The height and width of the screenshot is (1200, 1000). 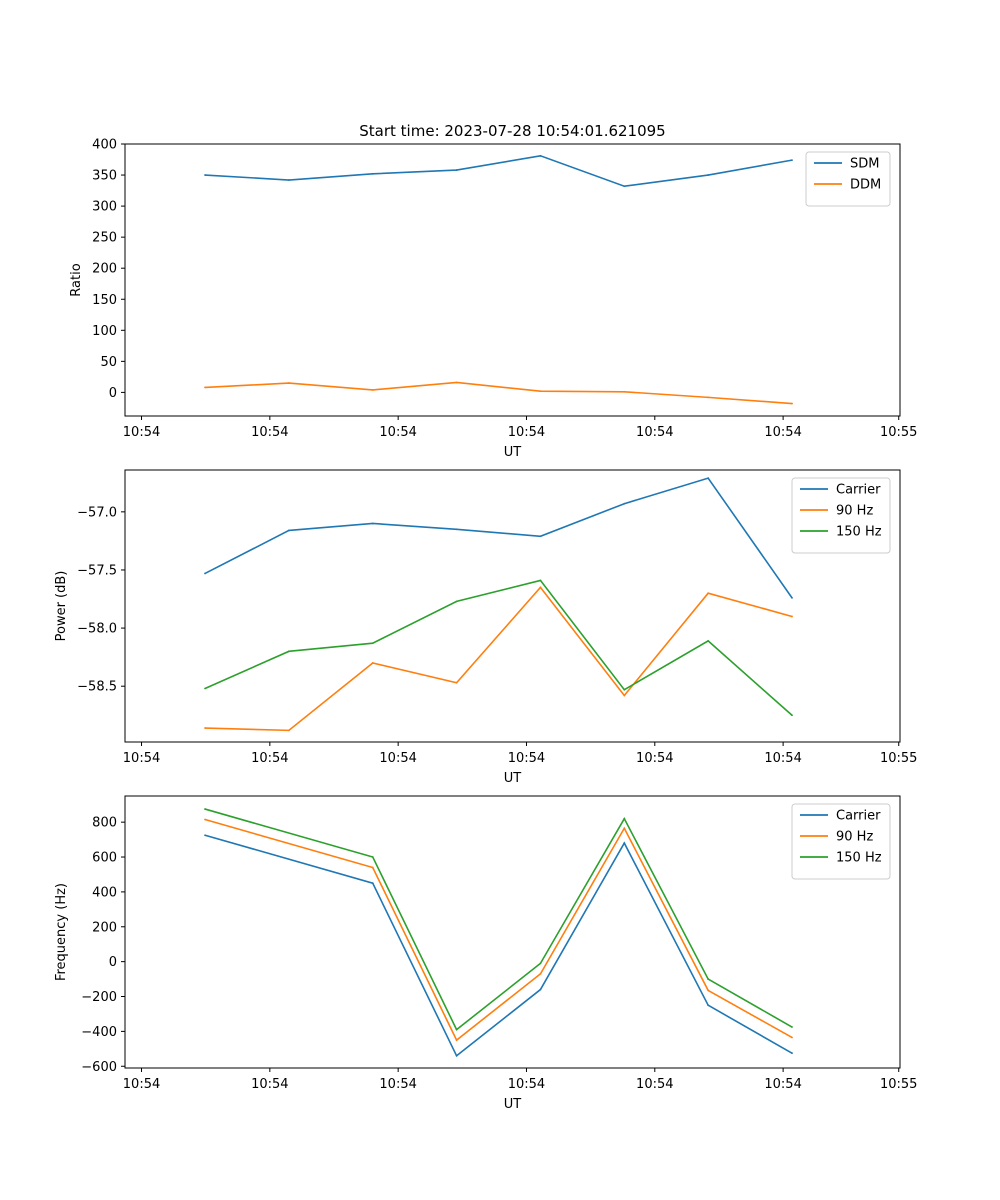 I want to click on y-tick-label: −600, so click(x=99, y=1067).